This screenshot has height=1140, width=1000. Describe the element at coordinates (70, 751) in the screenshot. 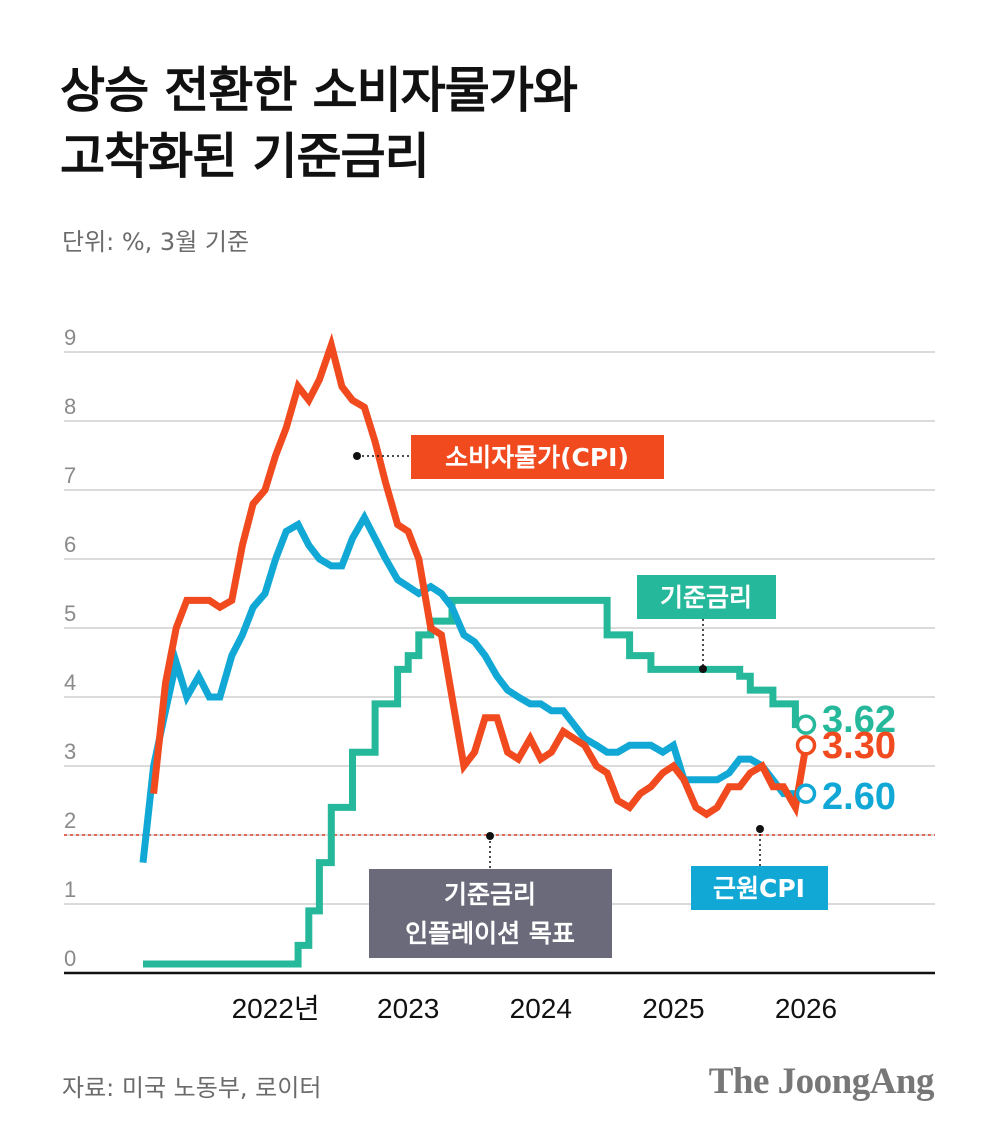

I see `y-tick-label: 3` at that location.